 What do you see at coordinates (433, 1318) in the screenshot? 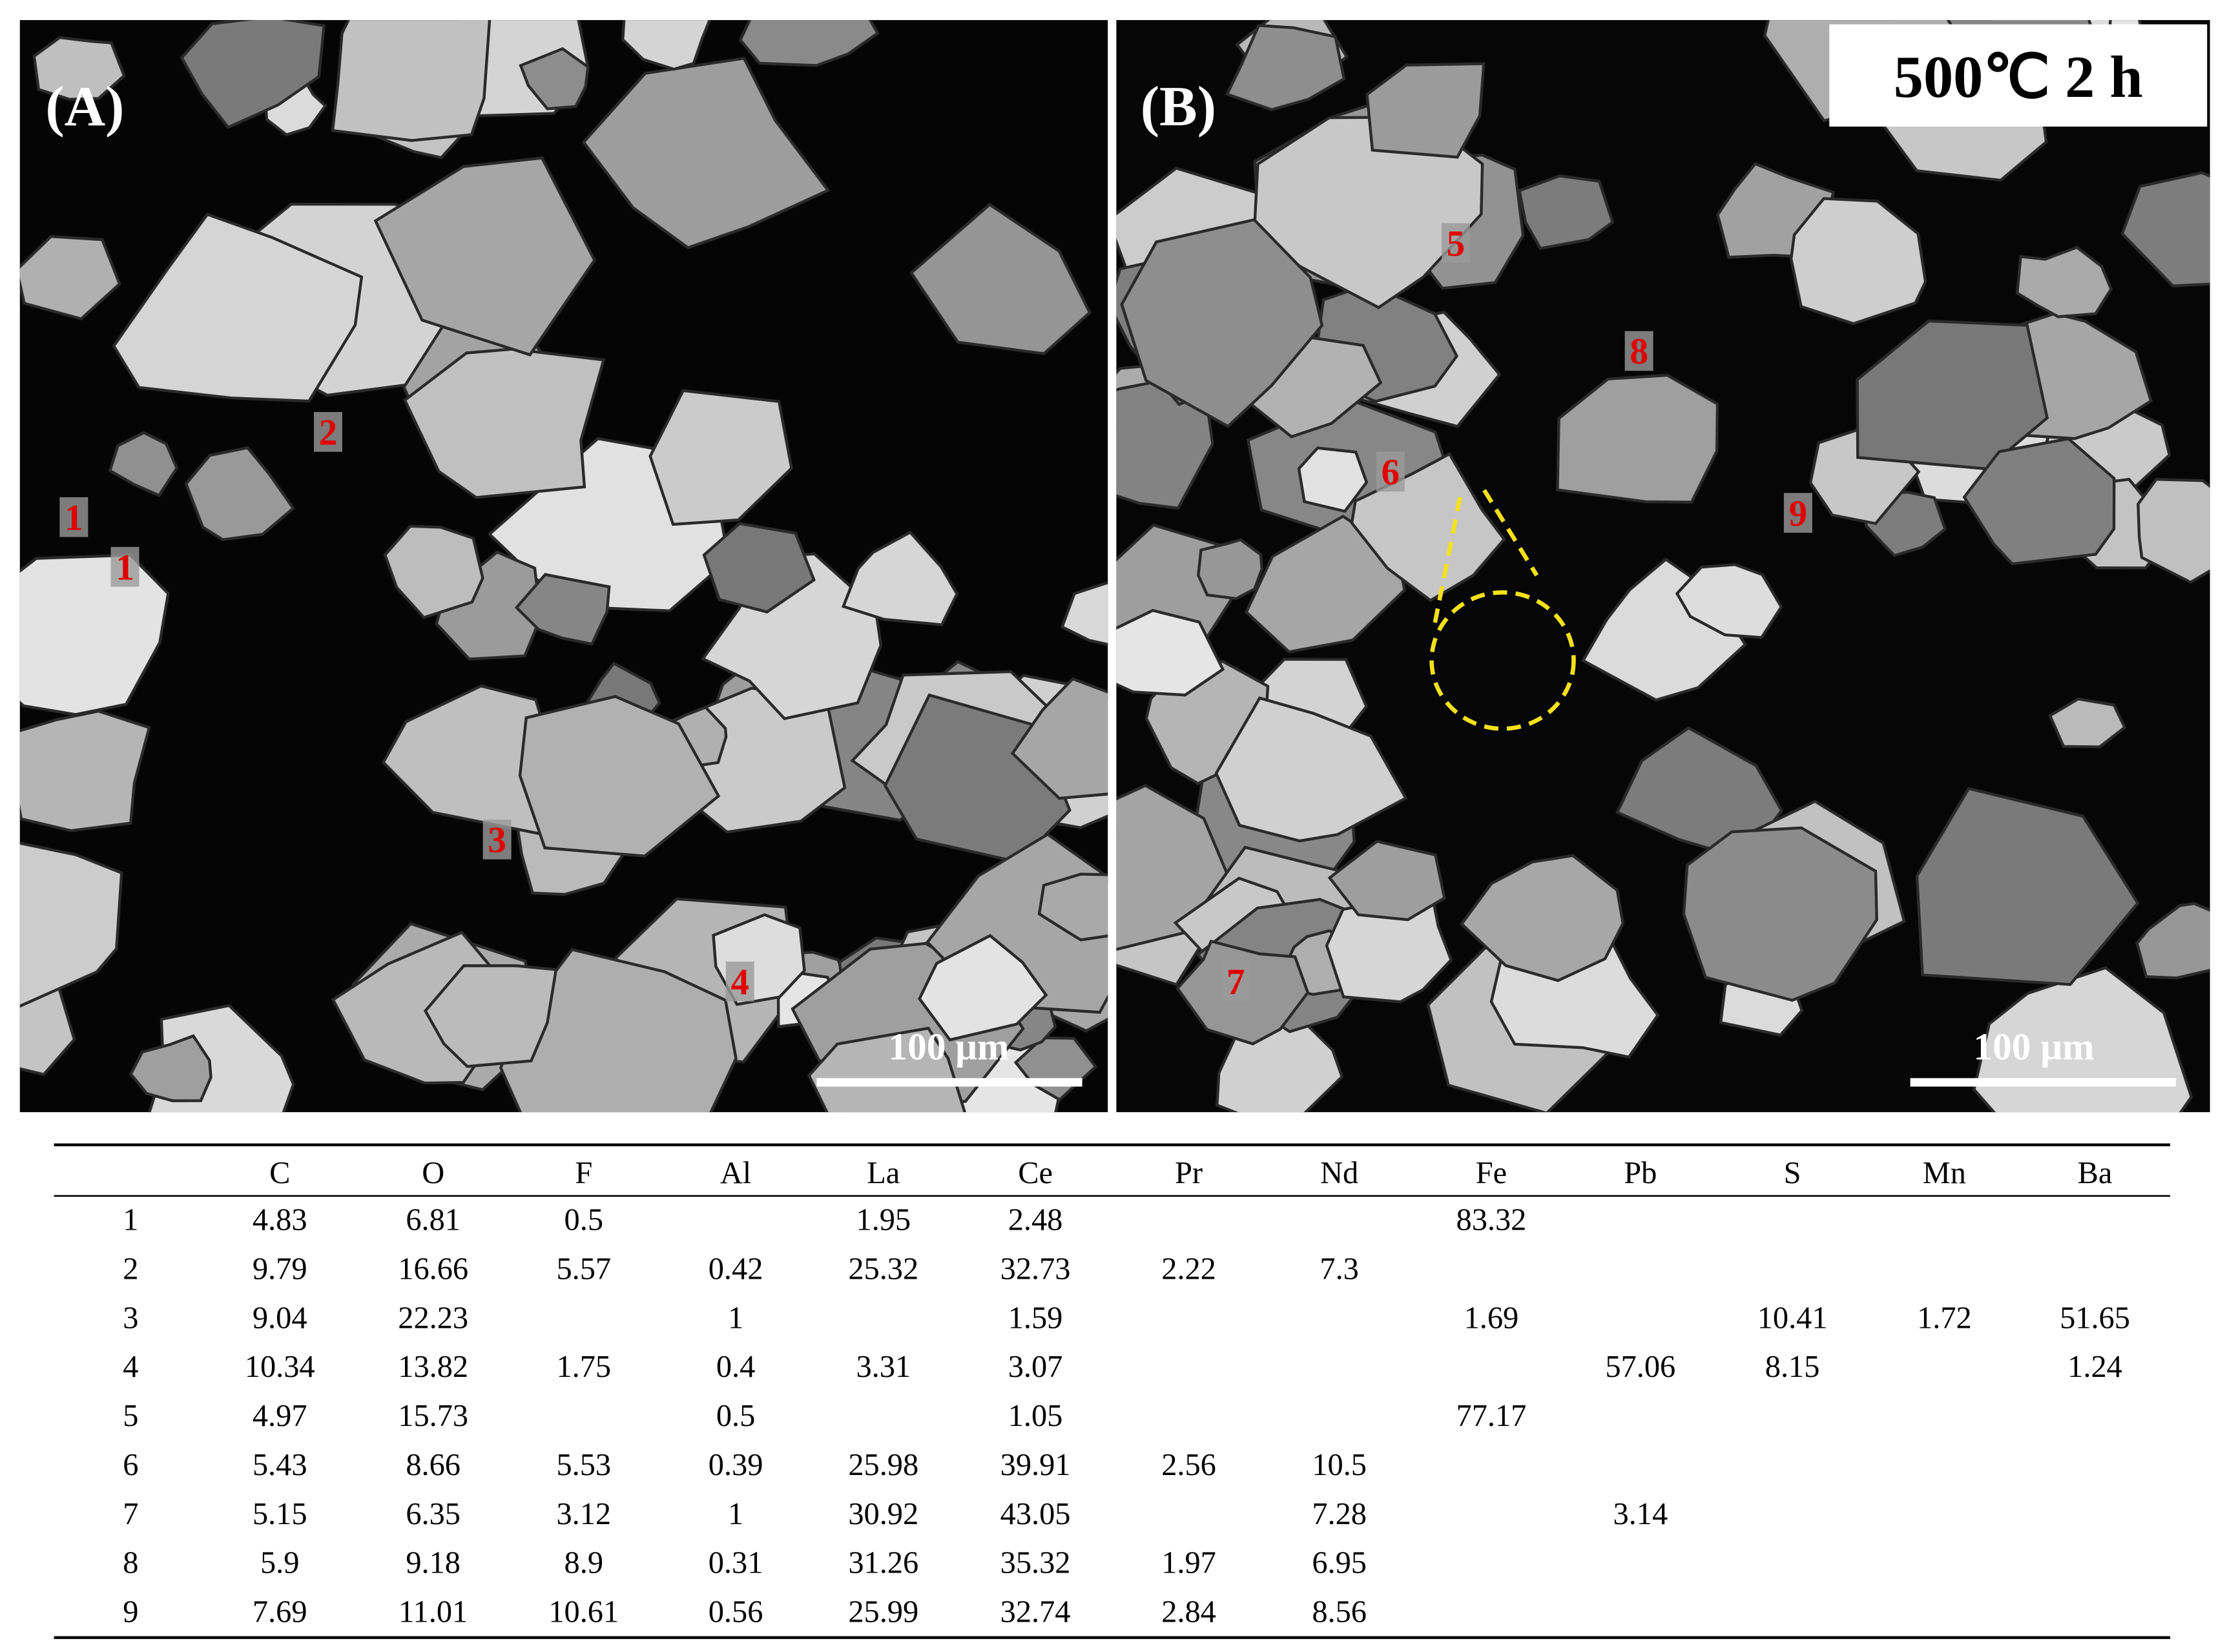
I see `table-cell: 22.23` at bounding box center [433, 1318].